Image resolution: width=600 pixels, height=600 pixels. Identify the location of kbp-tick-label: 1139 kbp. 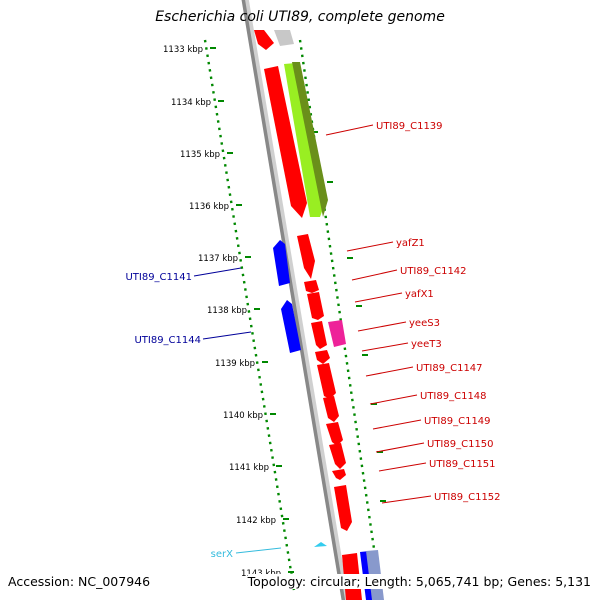
(235, 364).